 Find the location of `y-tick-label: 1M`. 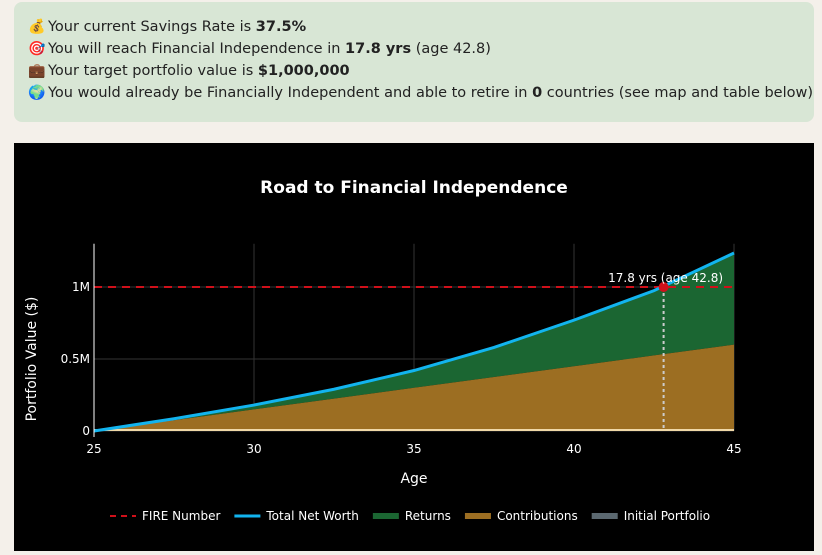

y-tick-label: 1M is located at coordinates (81, 287).